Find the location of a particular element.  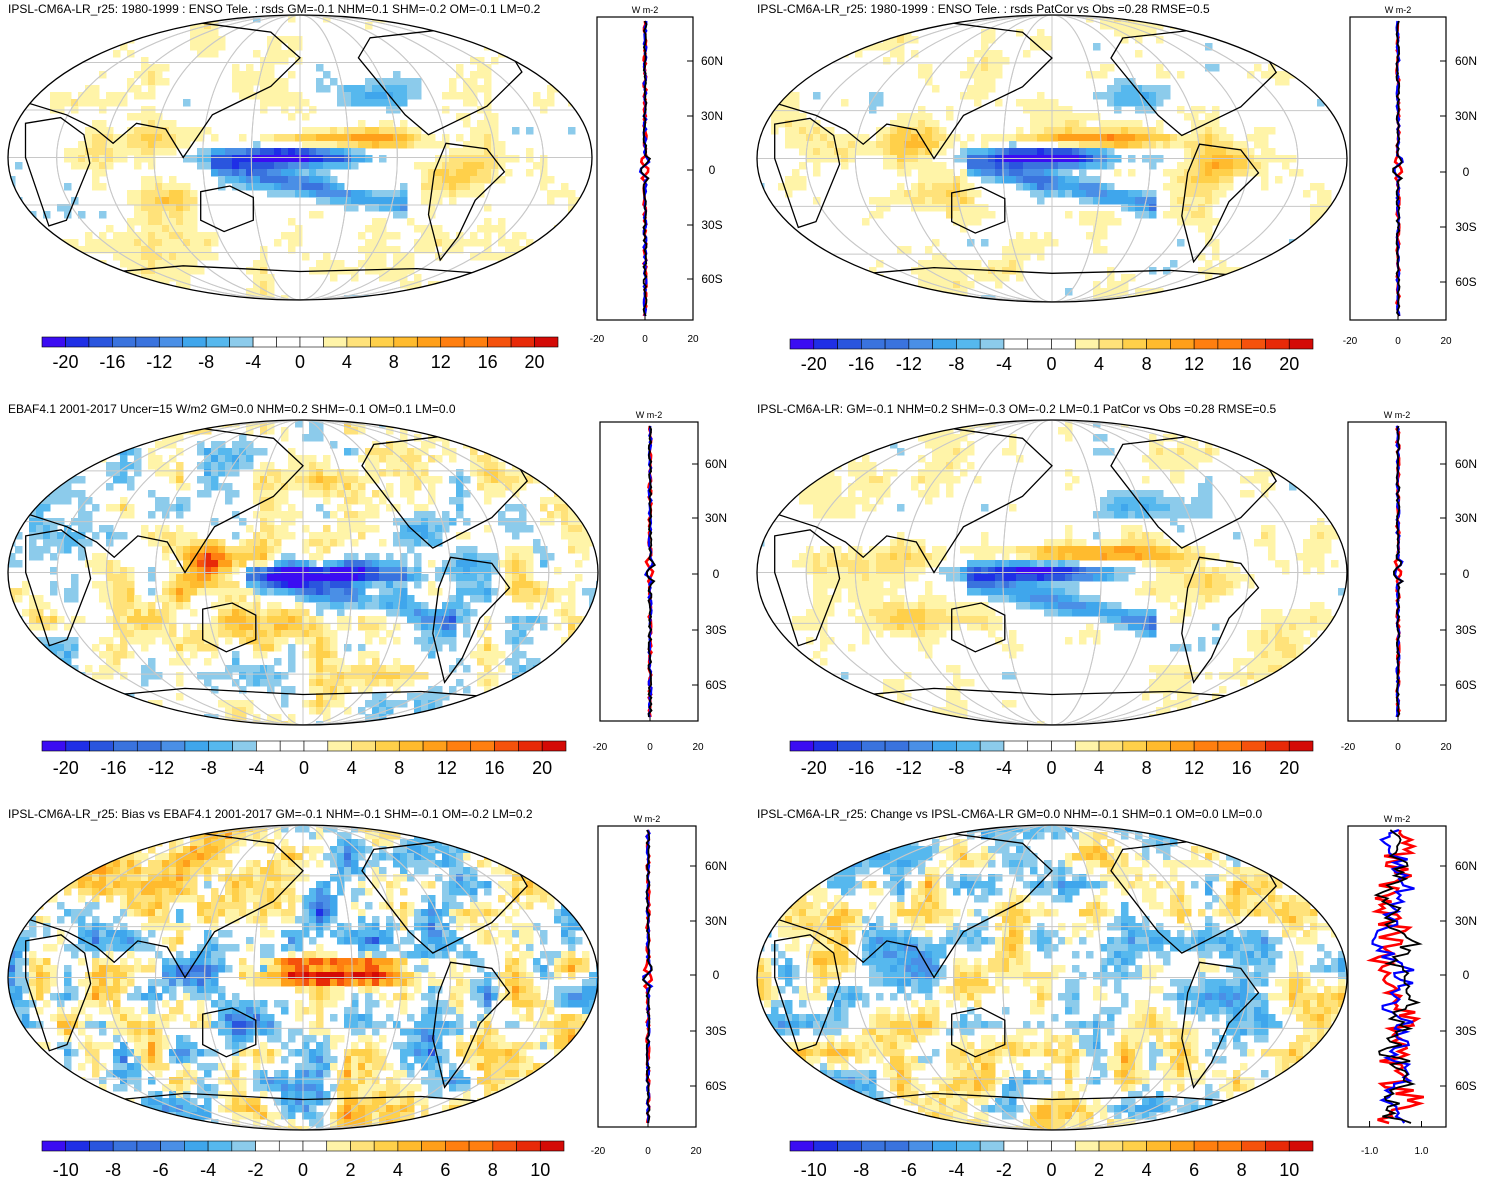

colorbar-label: -12 is located at coordinates (159, 362).